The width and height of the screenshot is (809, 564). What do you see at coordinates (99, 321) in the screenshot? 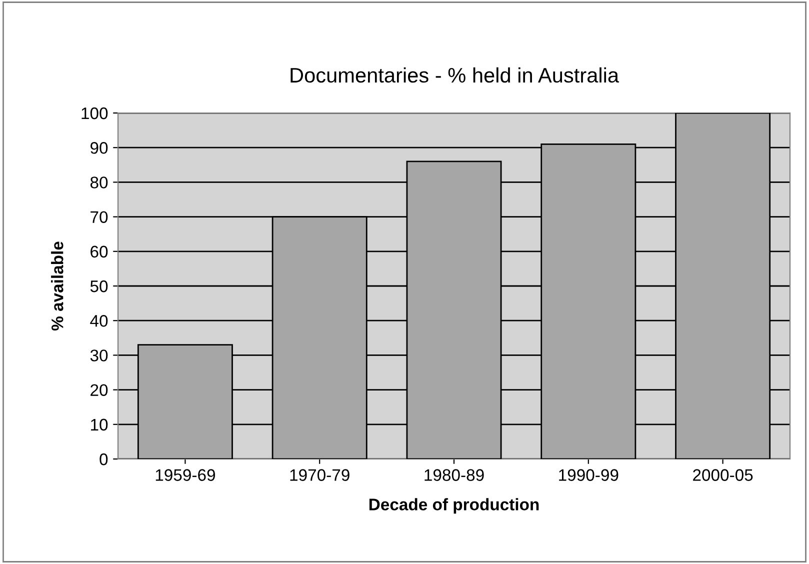
I see `y-tick-label: 40` at bounding box center [99, 321].